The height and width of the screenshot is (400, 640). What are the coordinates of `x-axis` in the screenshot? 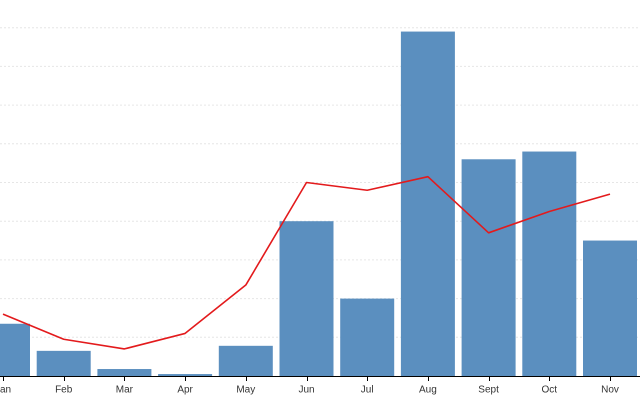 It's located at (320, 378).